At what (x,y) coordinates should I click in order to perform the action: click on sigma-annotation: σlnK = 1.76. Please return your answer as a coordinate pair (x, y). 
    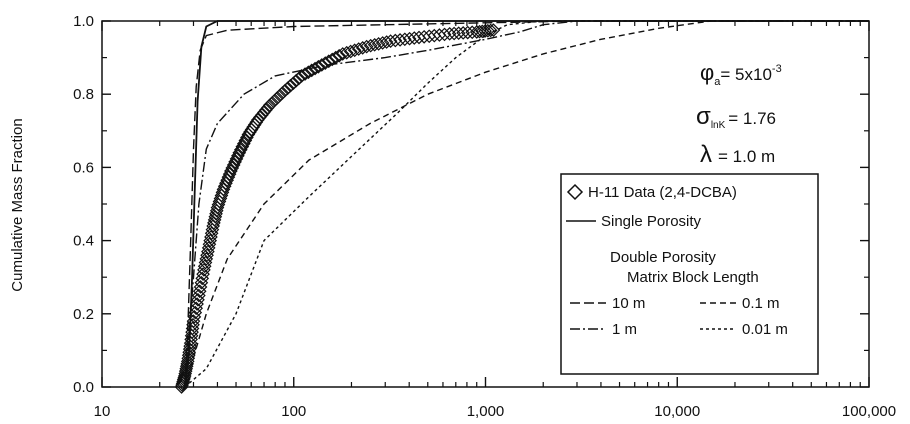
    Looking at the image, I should click on (736, 117).